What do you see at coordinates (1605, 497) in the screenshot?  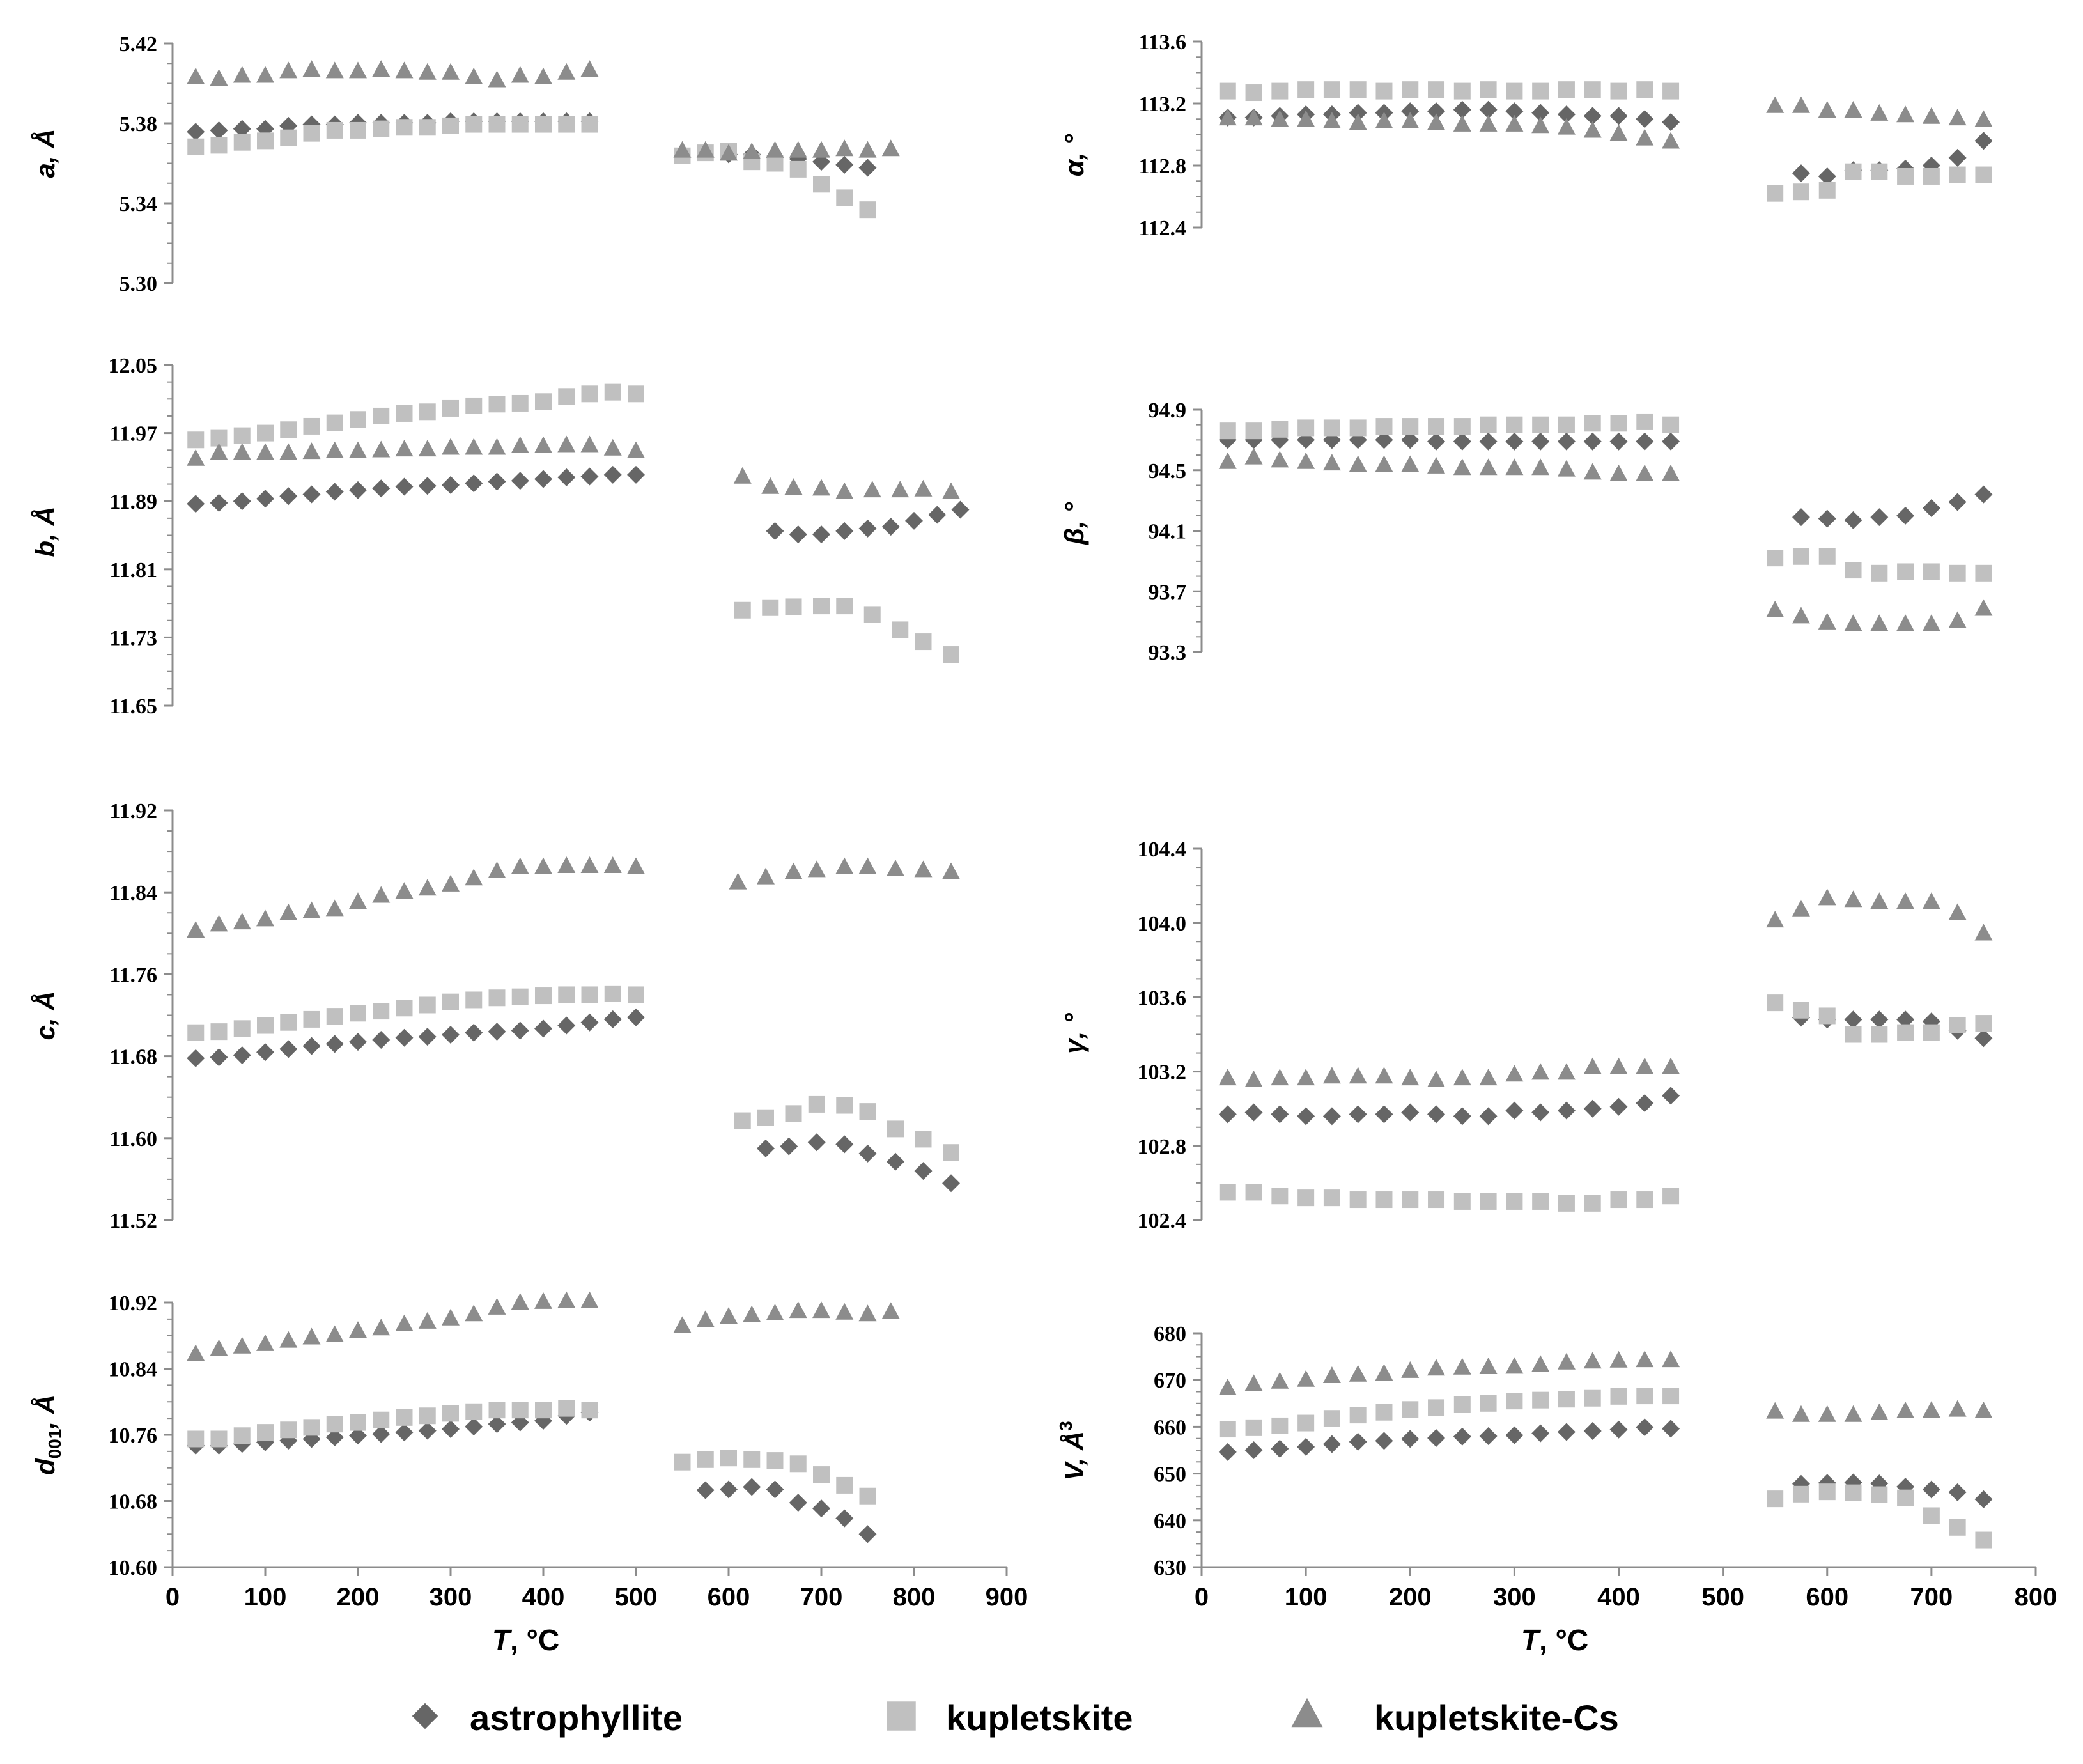 I see `series-kupletskite` at bounding box center [1605, 497].